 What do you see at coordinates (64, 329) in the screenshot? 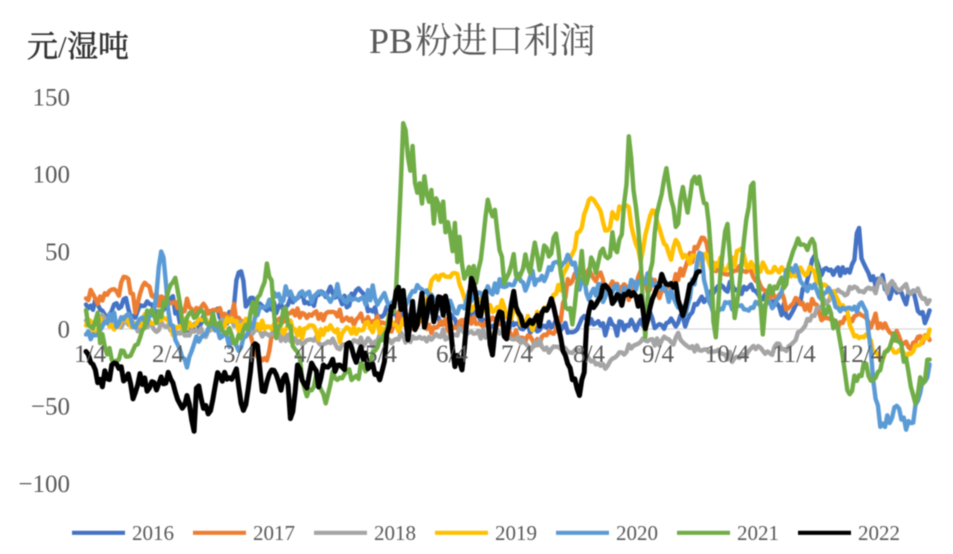
I see `svg-text: 0` at bounding box center [64, 329].